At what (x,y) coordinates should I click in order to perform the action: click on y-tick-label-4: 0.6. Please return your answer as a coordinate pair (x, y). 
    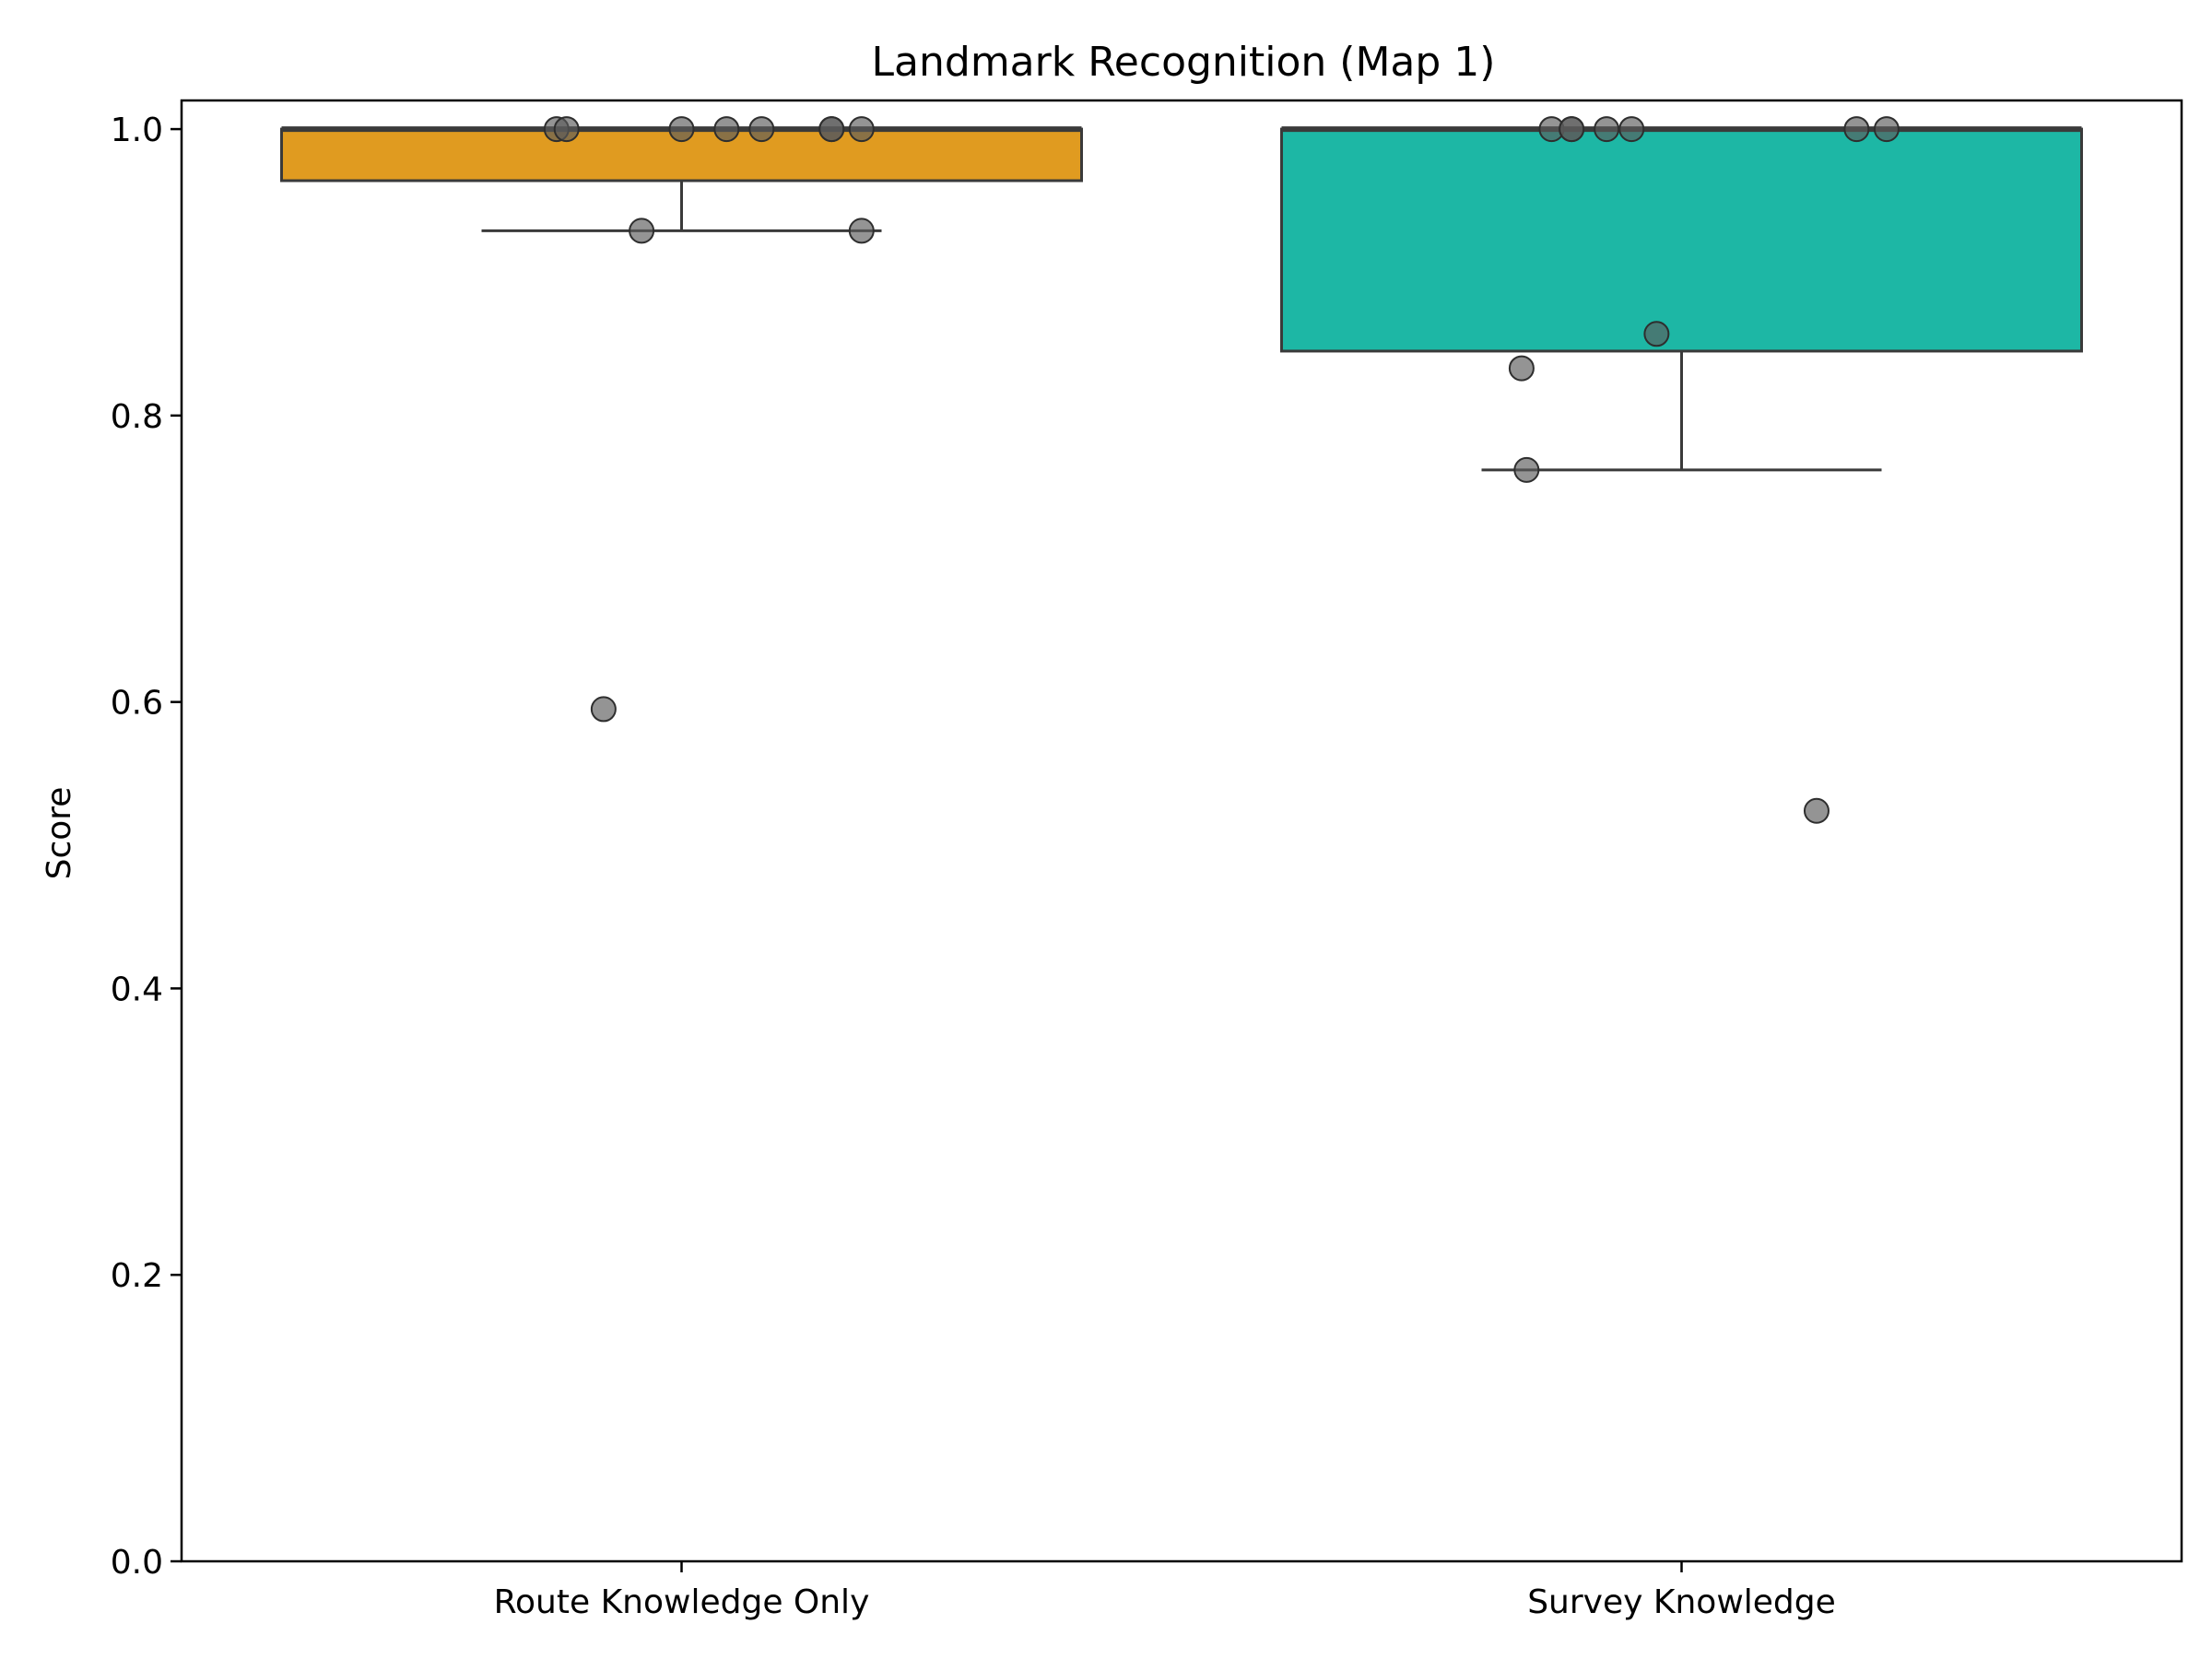
    Looking at the image, I should click on (137, 704).